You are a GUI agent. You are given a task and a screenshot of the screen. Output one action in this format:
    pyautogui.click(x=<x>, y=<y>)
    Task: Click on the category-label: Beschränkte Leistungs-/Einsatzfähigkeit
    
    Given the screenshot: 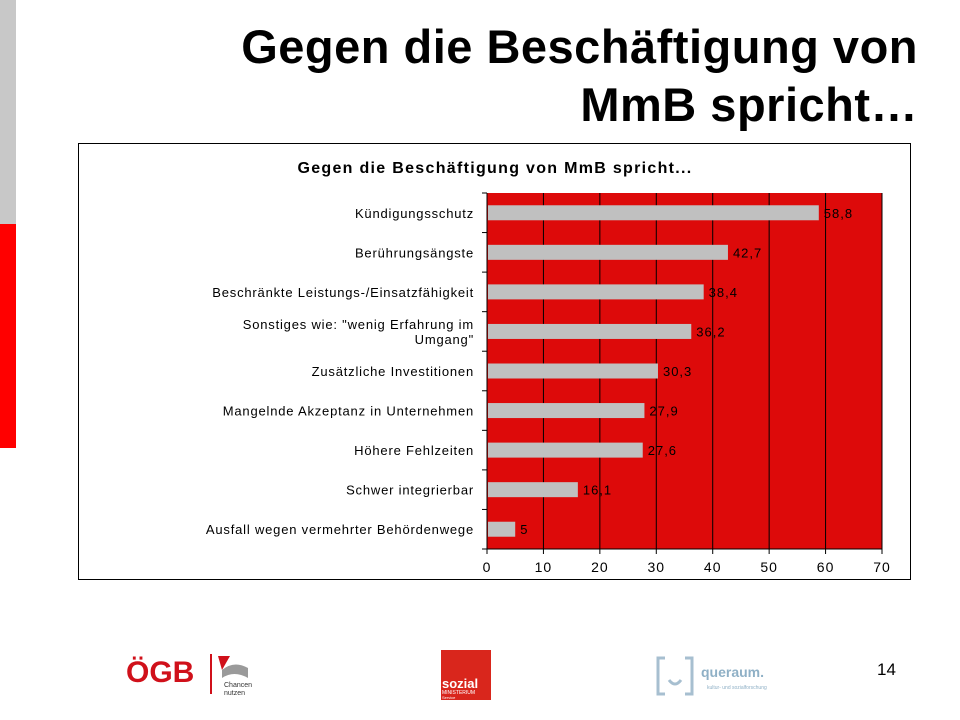 What is the action you would take?
    pyautogui.click(x=343, y=292)
    